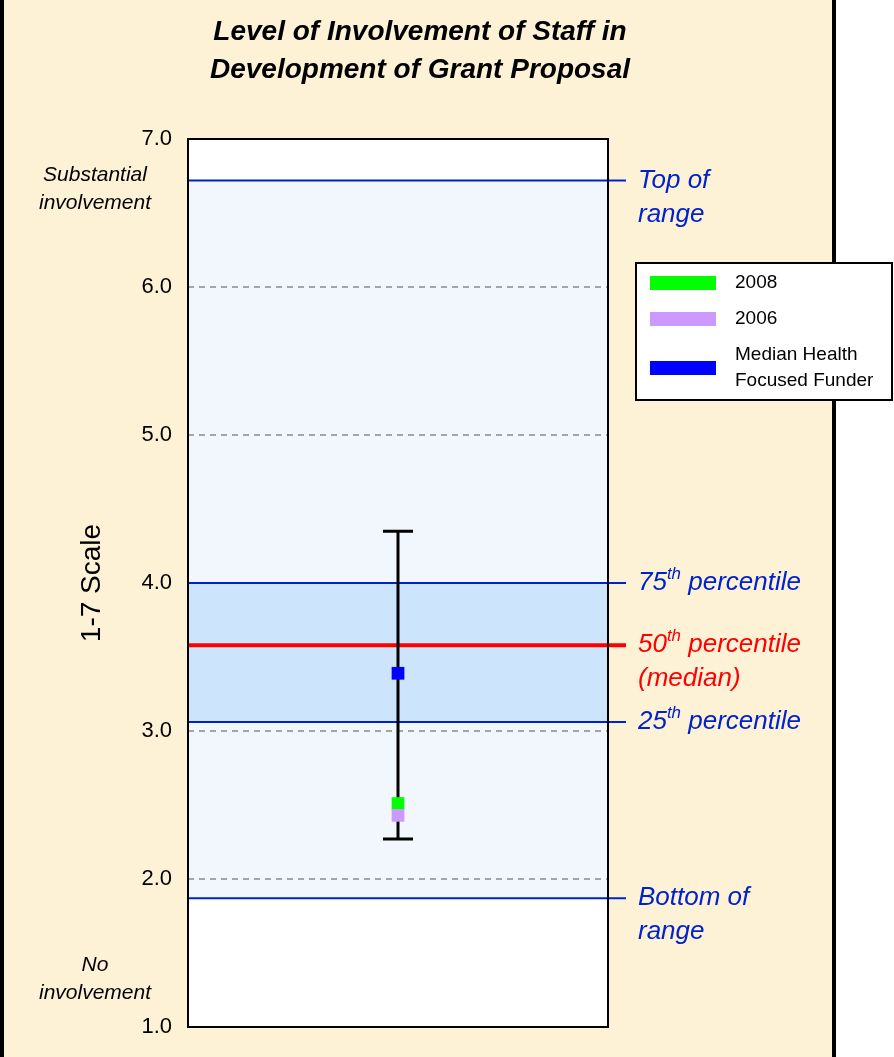 This screenshot has width=894, height=1057. I want to click on legend-label: 2008, so click(756, 282).